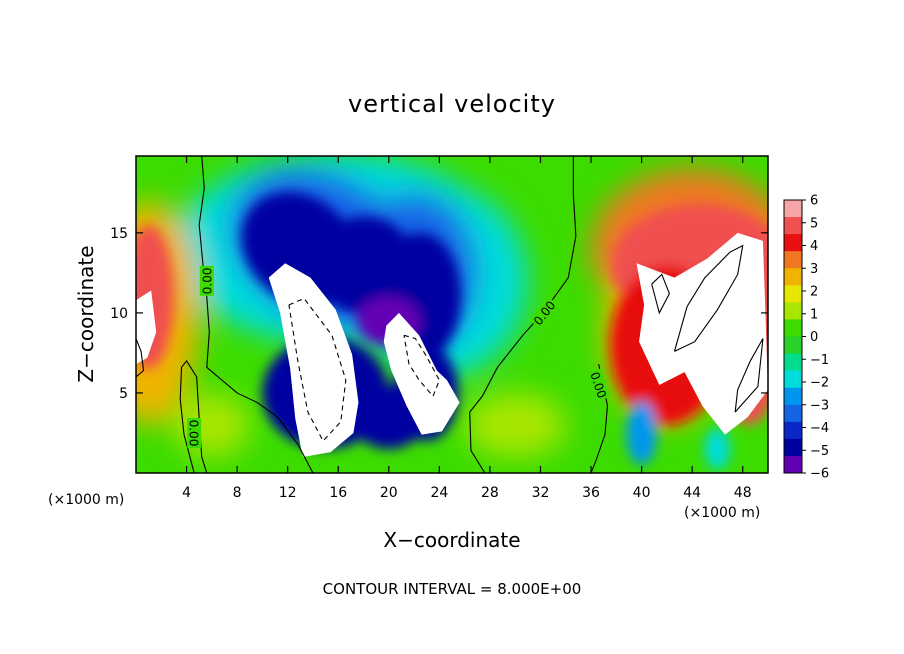  I want to click on x-tick-label: 20, so click(389, 493).